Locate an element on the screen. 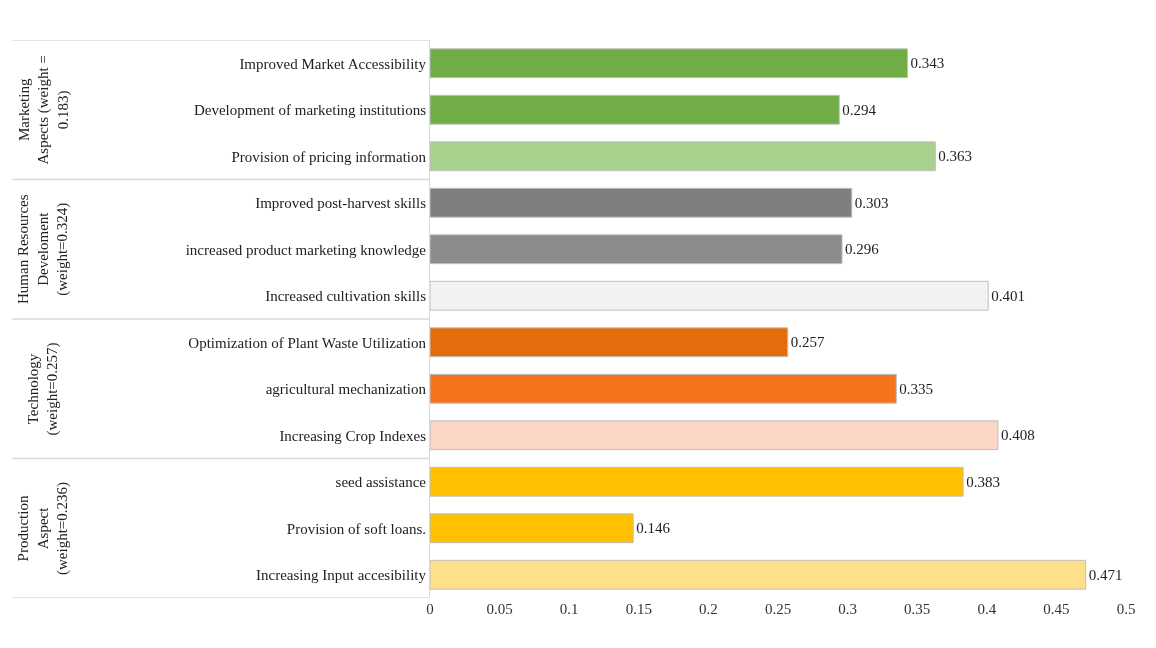 This screenshot has width=1156, height=648. data-label: 0.335 is located at coordinates (916, 388).